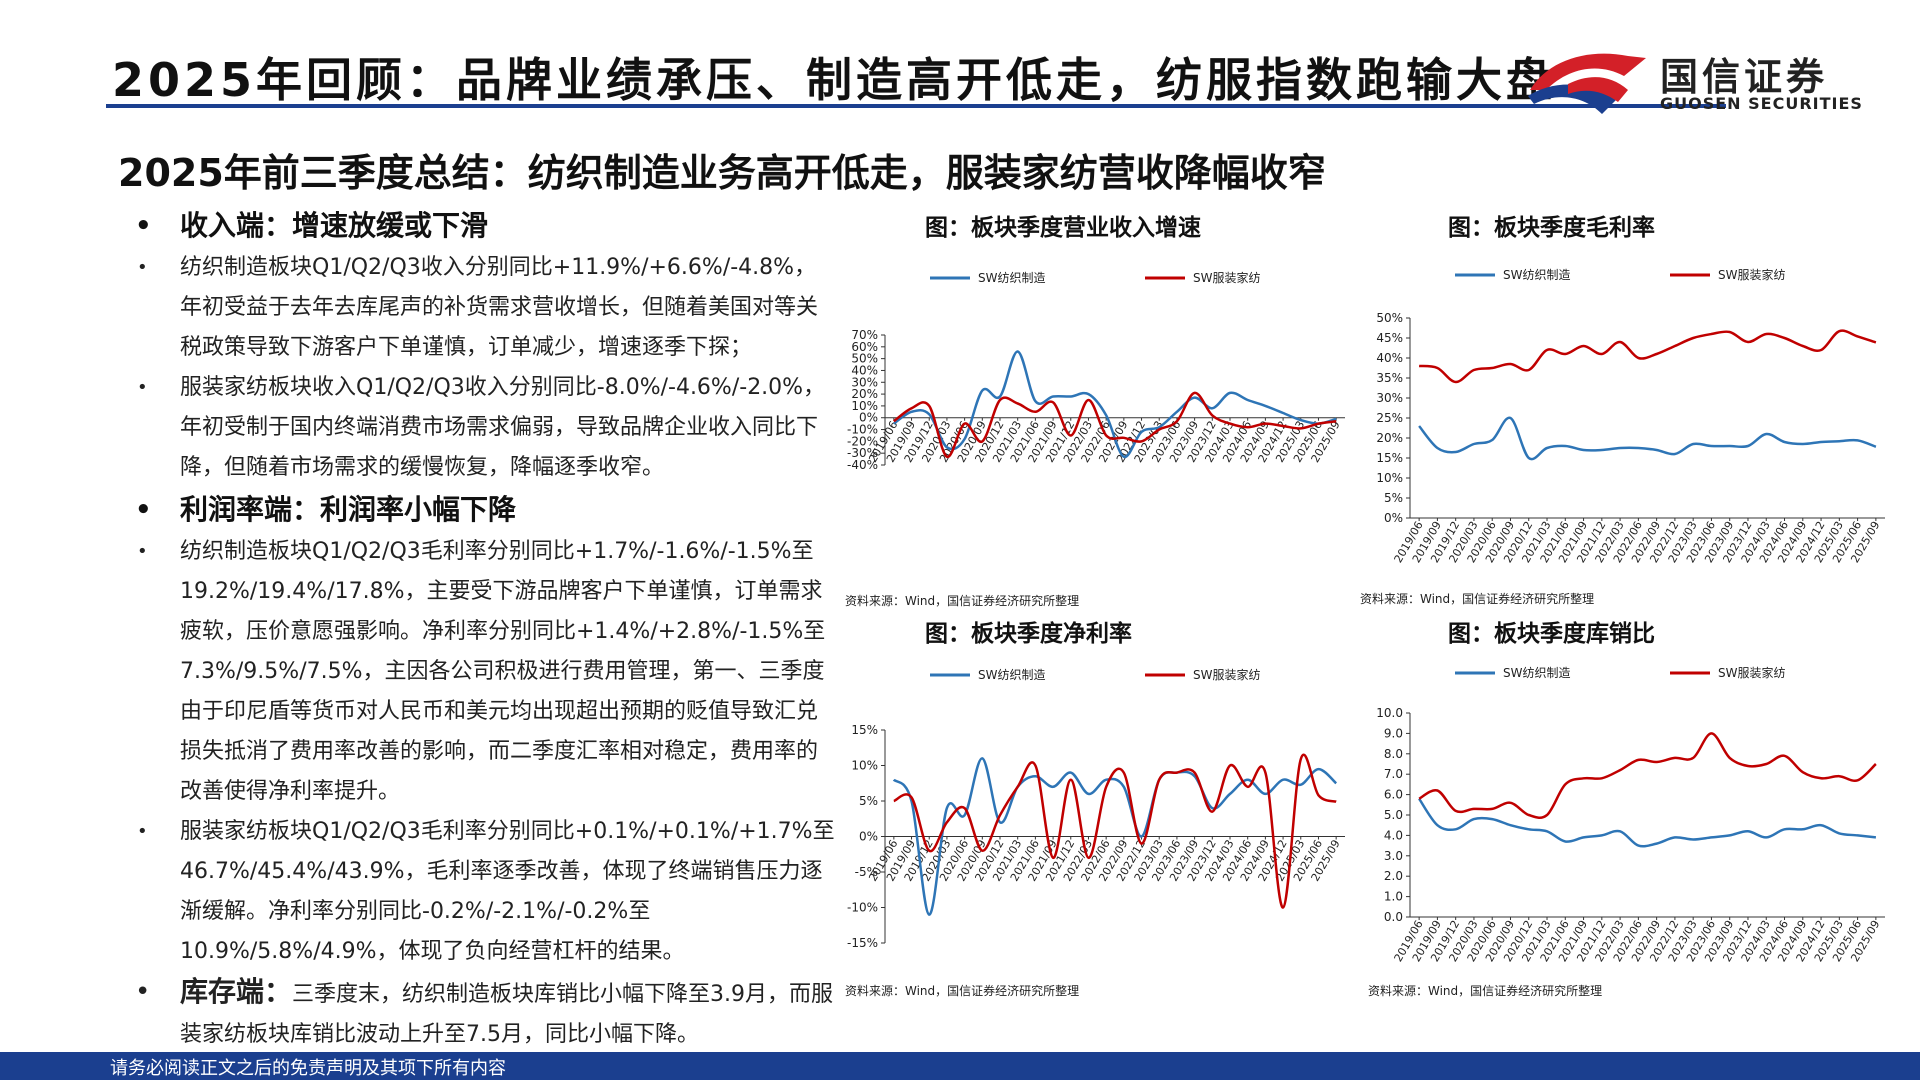 The image size is (1920, 1080). What do you see at coordinates (308, 1068) in the screenshot?
I see `disclaimer-text: 请务必阅读正文之后的免责声明及其项下所有内容` at bounding box center [308, 1068].